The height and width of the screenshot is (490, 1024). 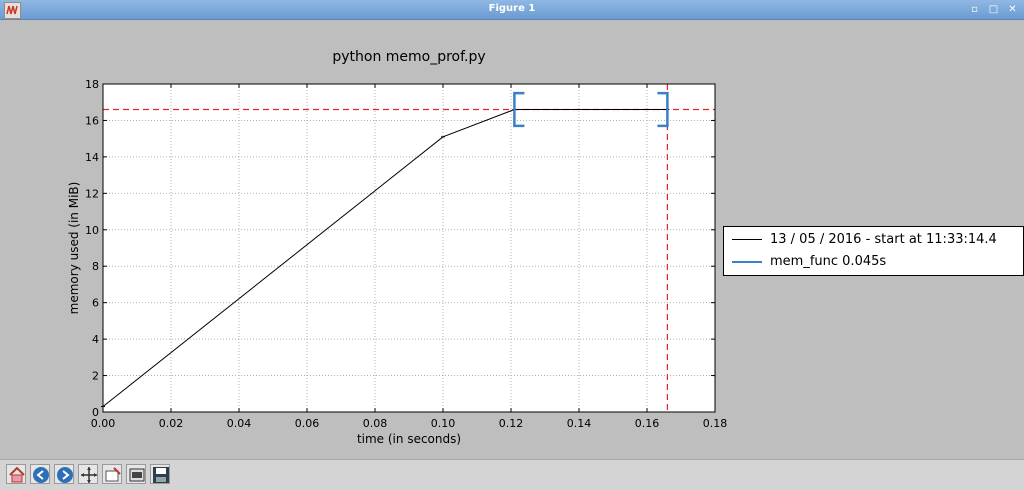 What do you see at coordinates (512, 474) in the screenshot?
I see `navigation-toolbar` at bounding box center [512, 474].